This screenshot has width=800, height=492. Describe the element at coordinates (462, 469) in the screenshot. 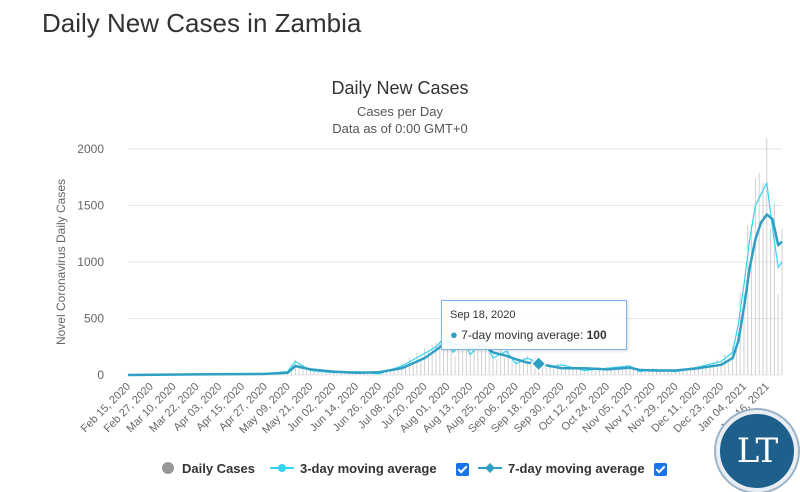

I see `legend-3day-checkbox` at that location.